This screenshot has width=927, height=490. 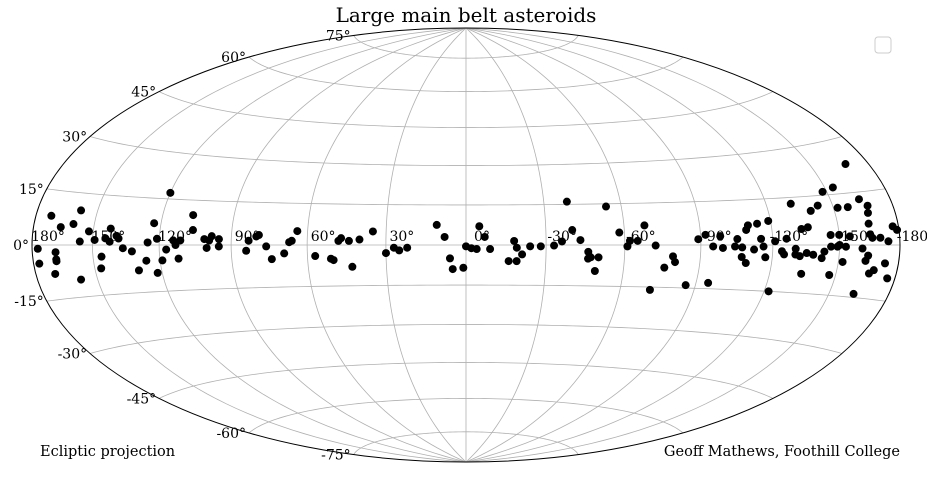 I want to click on lat-tick-label: 45°, so click(x=143, y=93).